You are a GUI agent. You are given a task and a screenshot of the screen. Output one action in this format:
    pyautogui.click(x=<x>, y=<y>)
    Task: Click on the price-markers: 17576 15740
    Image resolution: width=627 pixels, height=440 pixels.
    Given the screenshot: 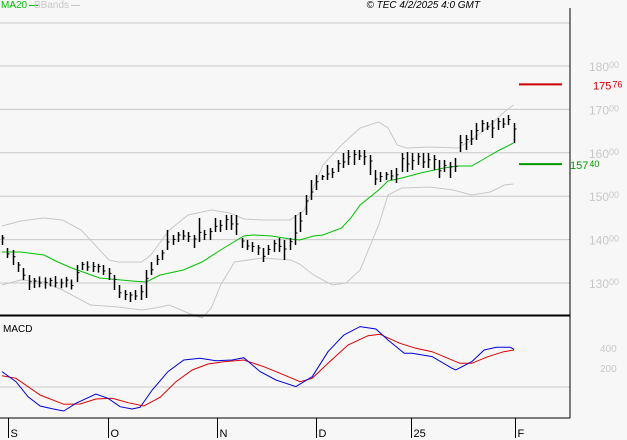 What is the action you would take?
    pyautogui.click(x=570, y=125)
    